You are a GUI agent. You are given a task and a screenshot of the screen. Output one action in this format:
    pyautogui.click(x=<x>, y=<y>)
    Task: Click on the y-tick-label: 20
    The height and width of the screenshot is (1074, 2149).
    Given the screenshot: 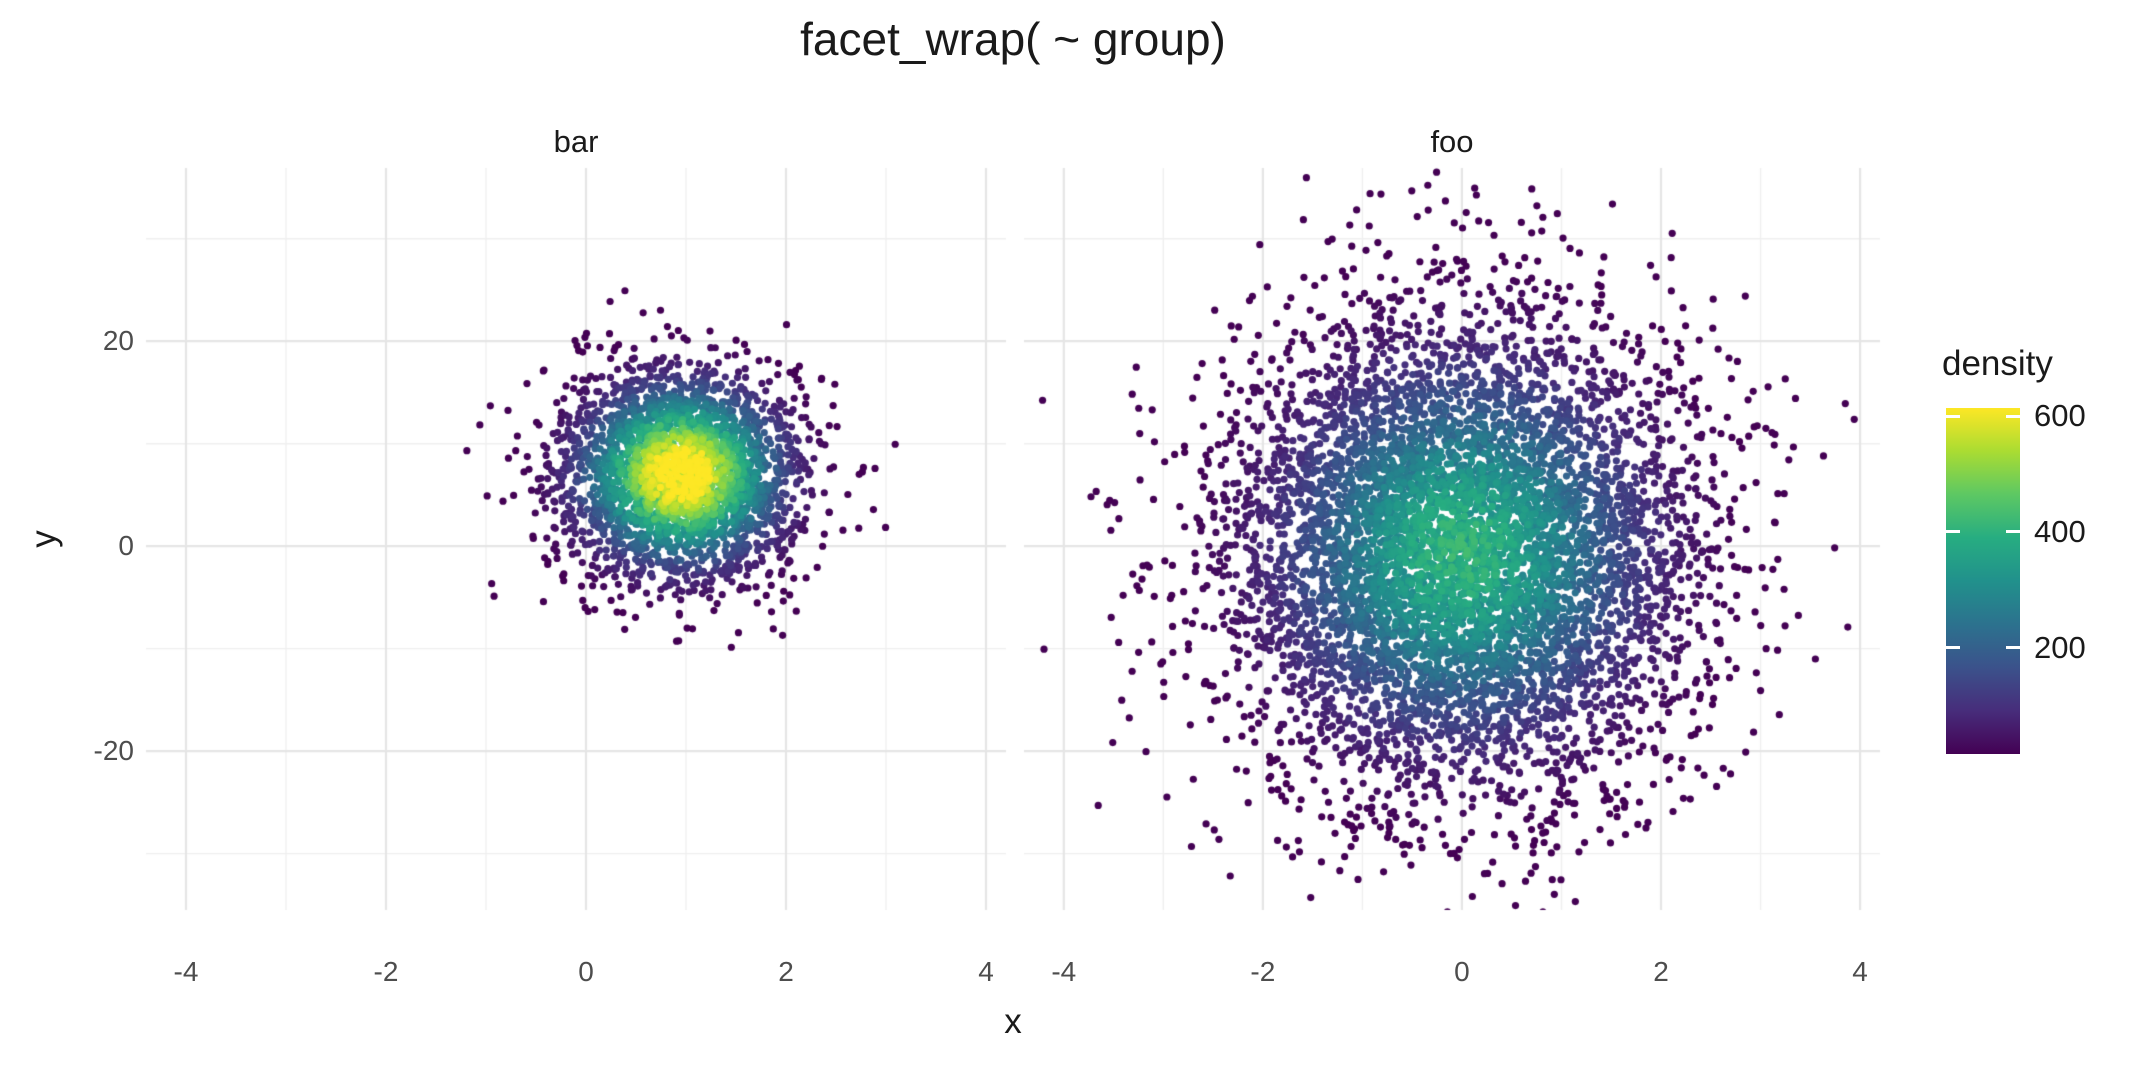 What is the action you would take?
    pyautogui.click(x=118, y=341)
    